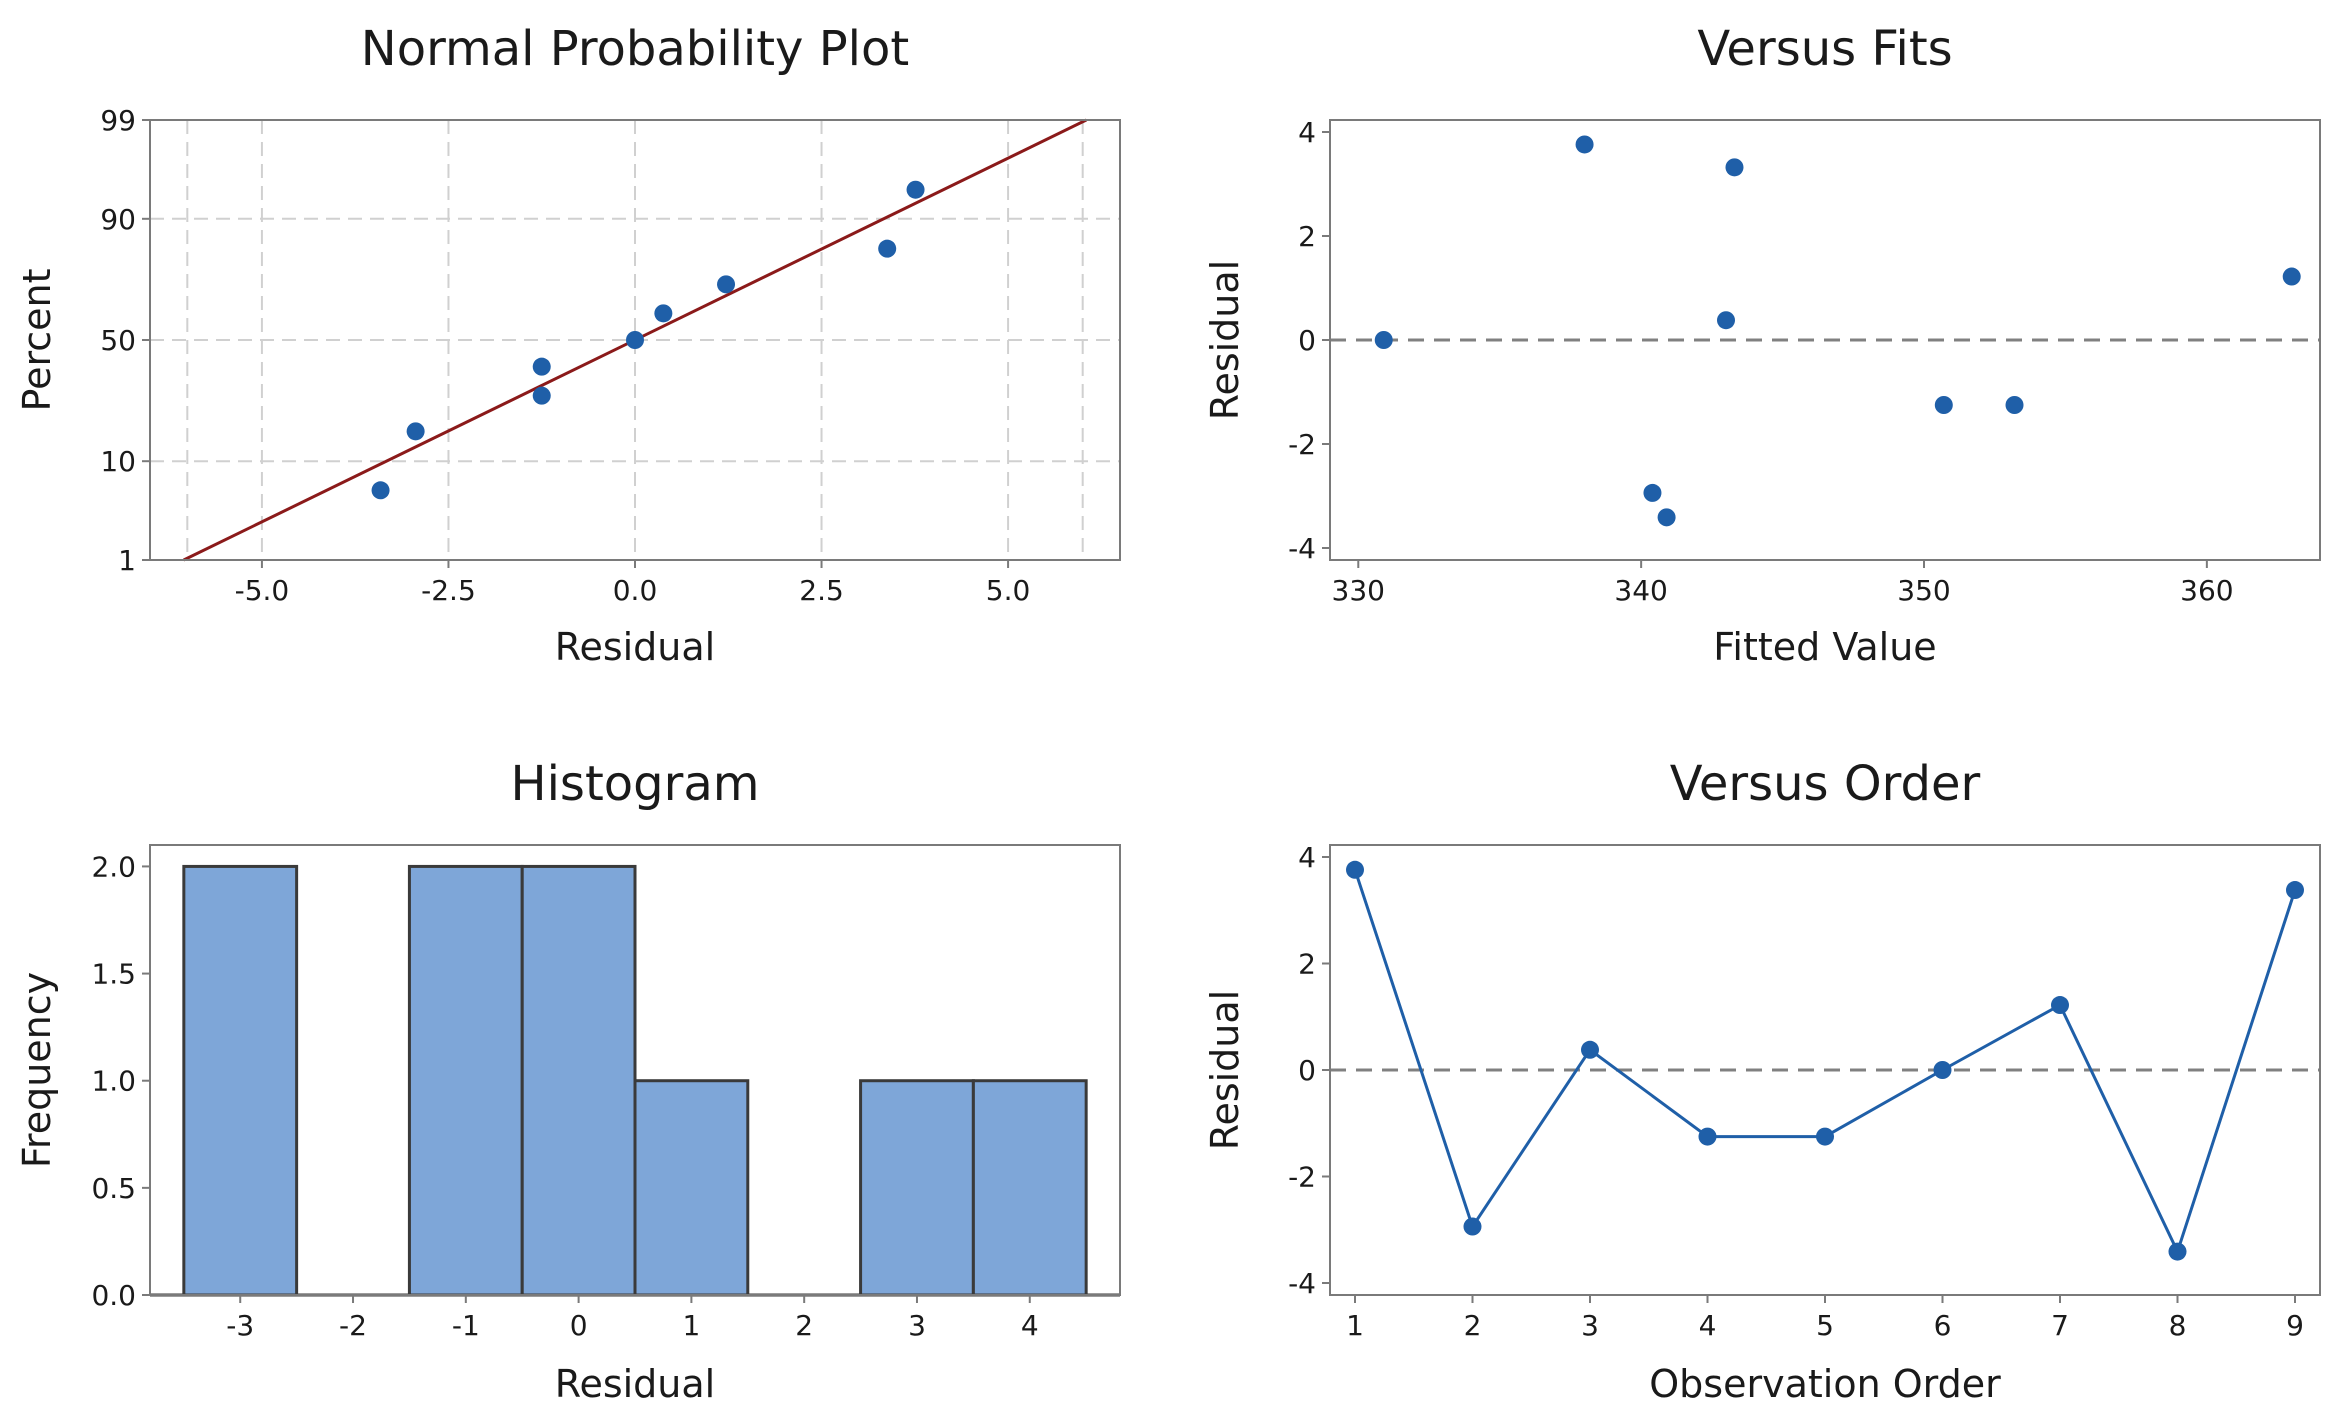  Describe the element at coordinates (2295, 1325) in the screenshot. I see `x-tick-label: 9` at that location.